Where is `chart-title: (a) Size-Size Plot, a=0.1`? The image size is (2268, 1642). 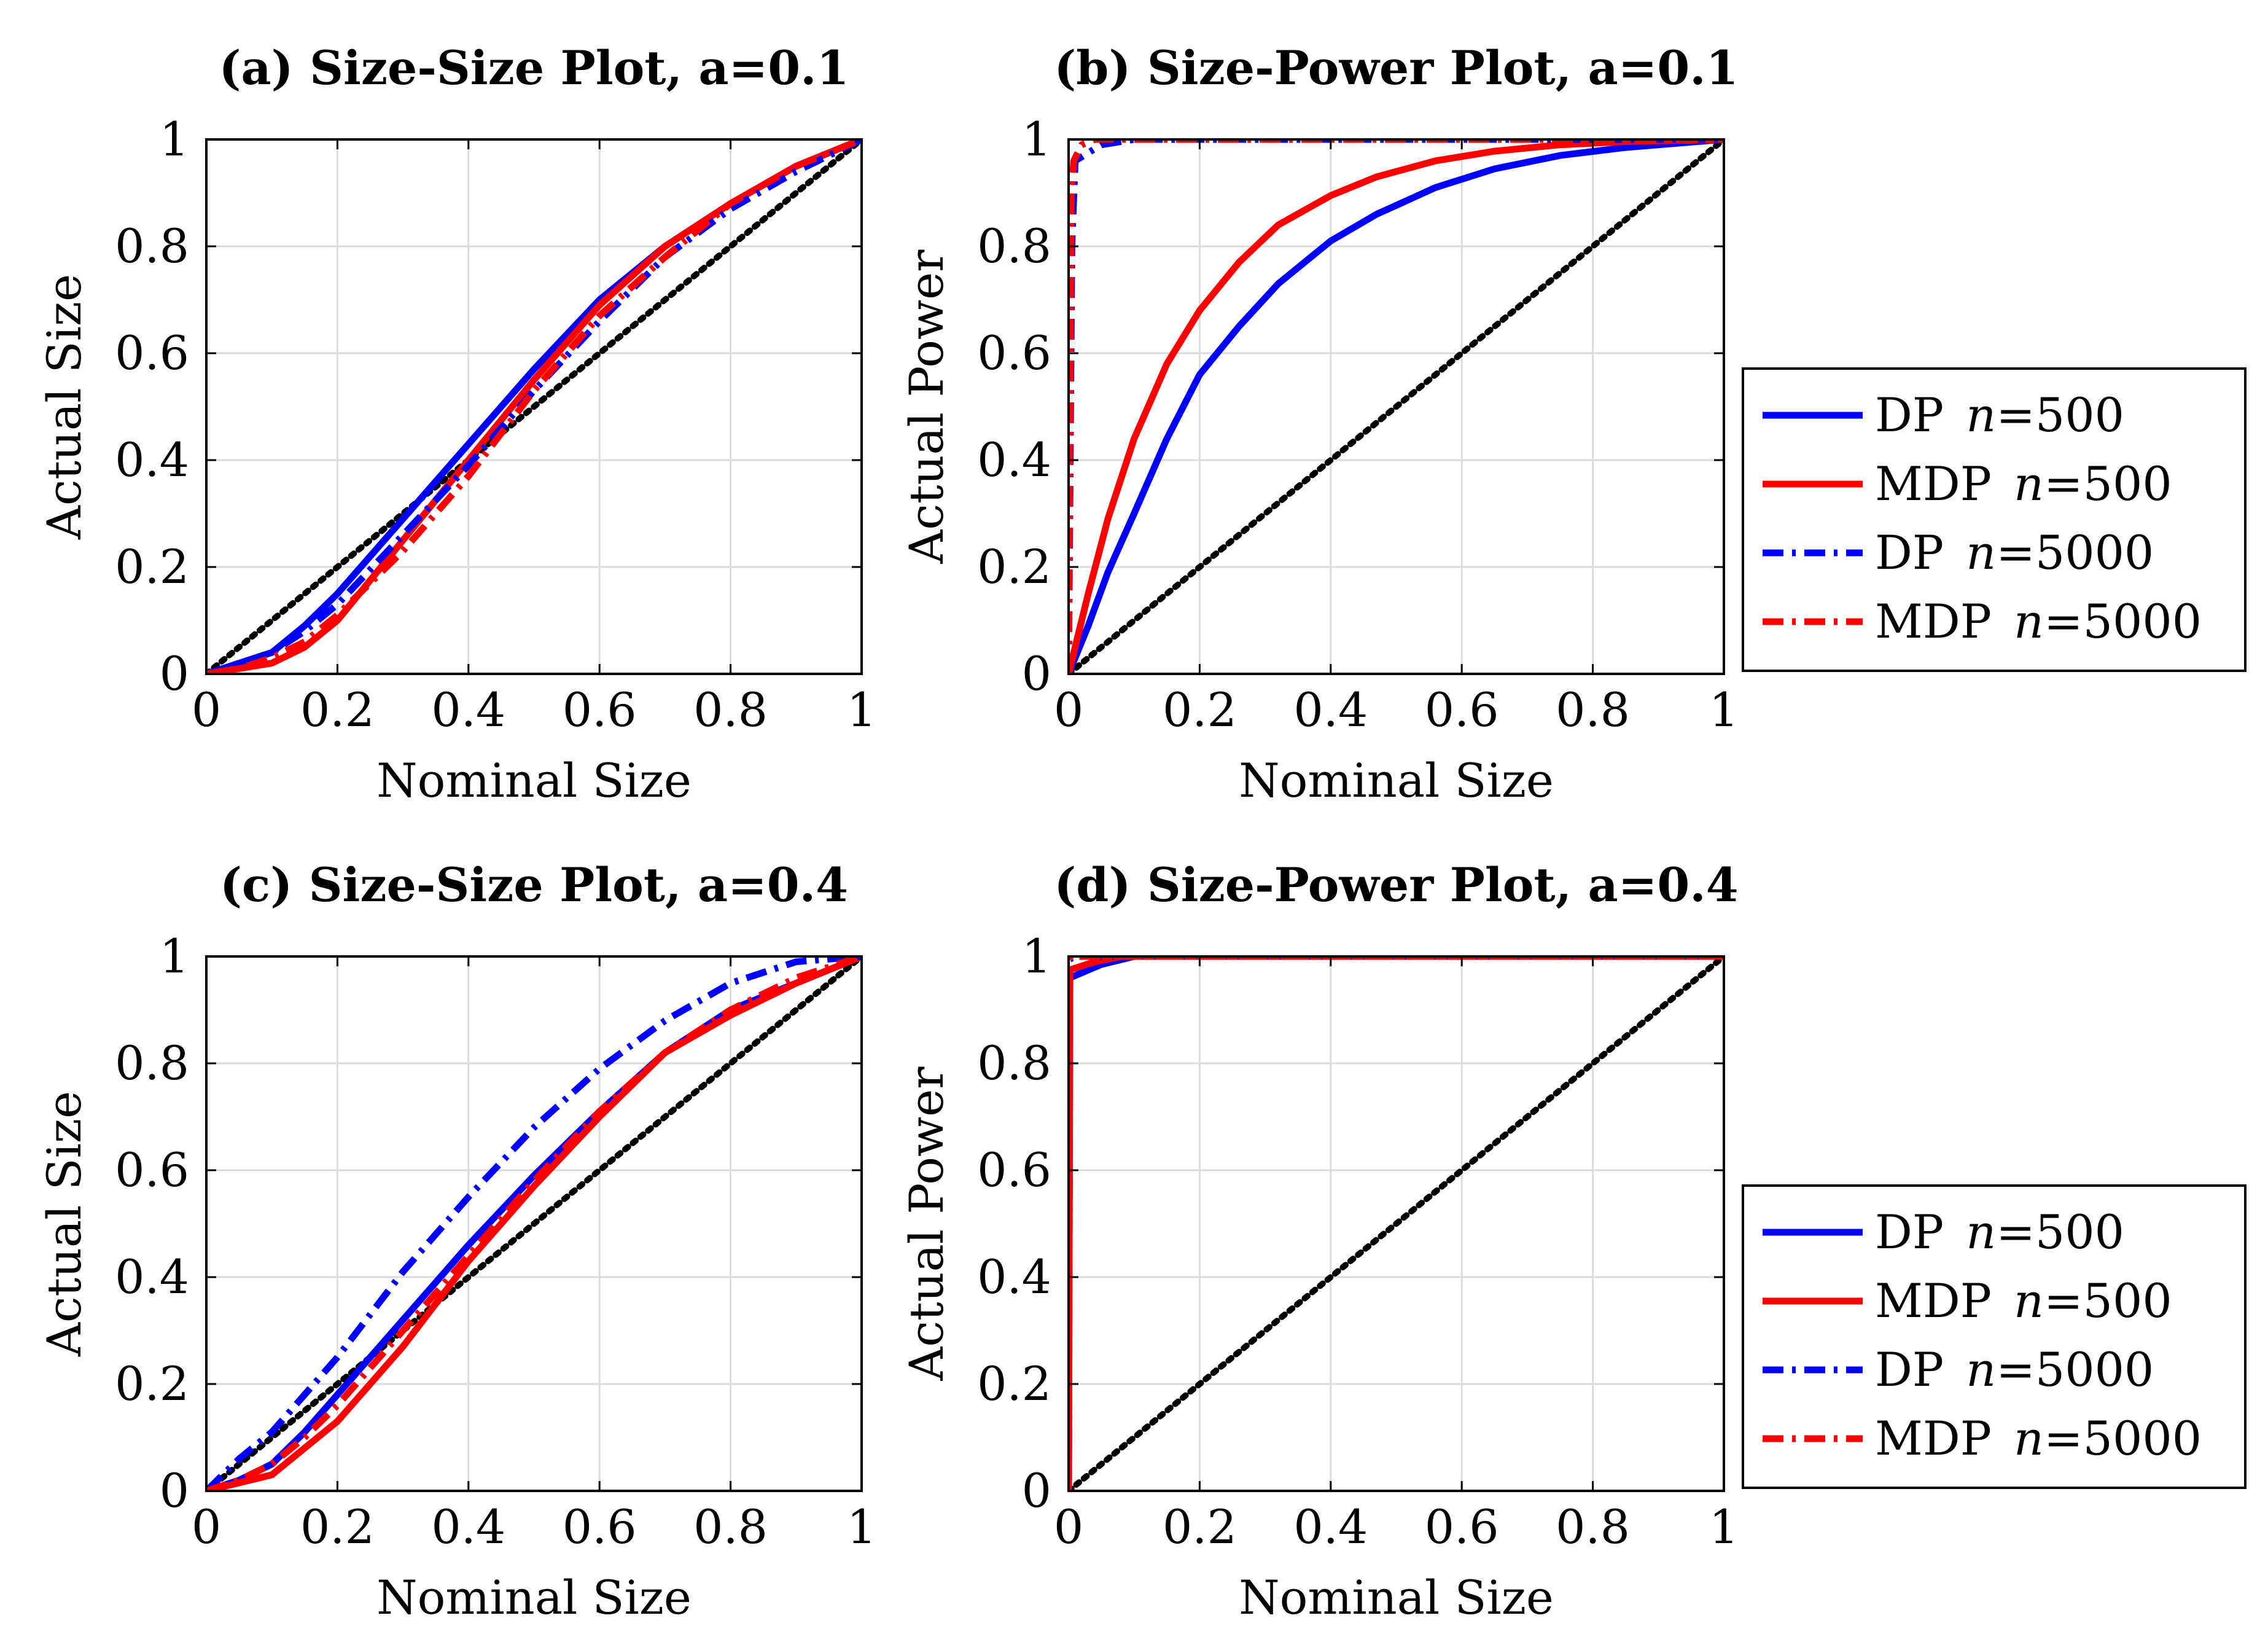
chart-title: (a) Size-Size Plot, a=0.1 is located at coordinates (534, 68).